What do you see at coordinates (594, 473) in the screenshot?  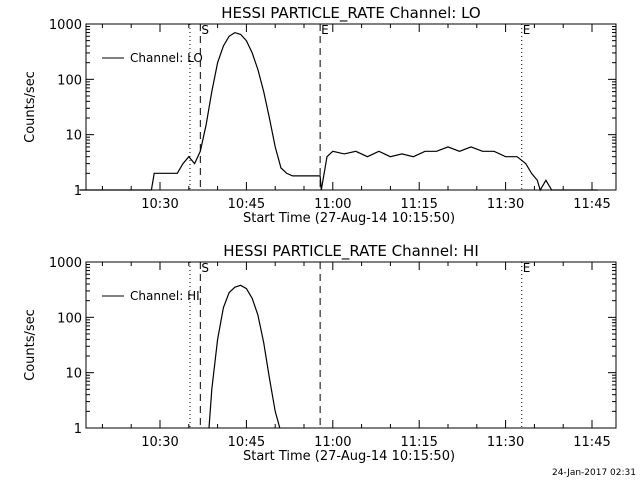 I see `footer-timestamp: 24-Jan-2017 02:31` at bounding box center [594, 473].